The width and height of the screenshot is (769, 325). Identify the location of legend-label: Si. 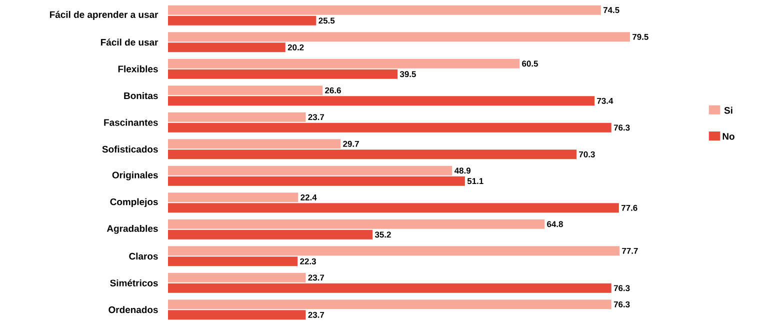
(728, 110).